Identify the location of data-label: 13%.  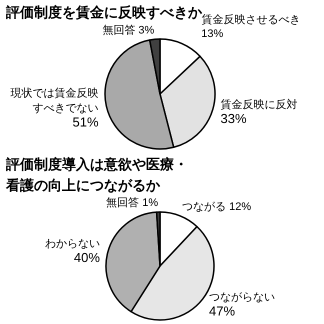
(212, 34).